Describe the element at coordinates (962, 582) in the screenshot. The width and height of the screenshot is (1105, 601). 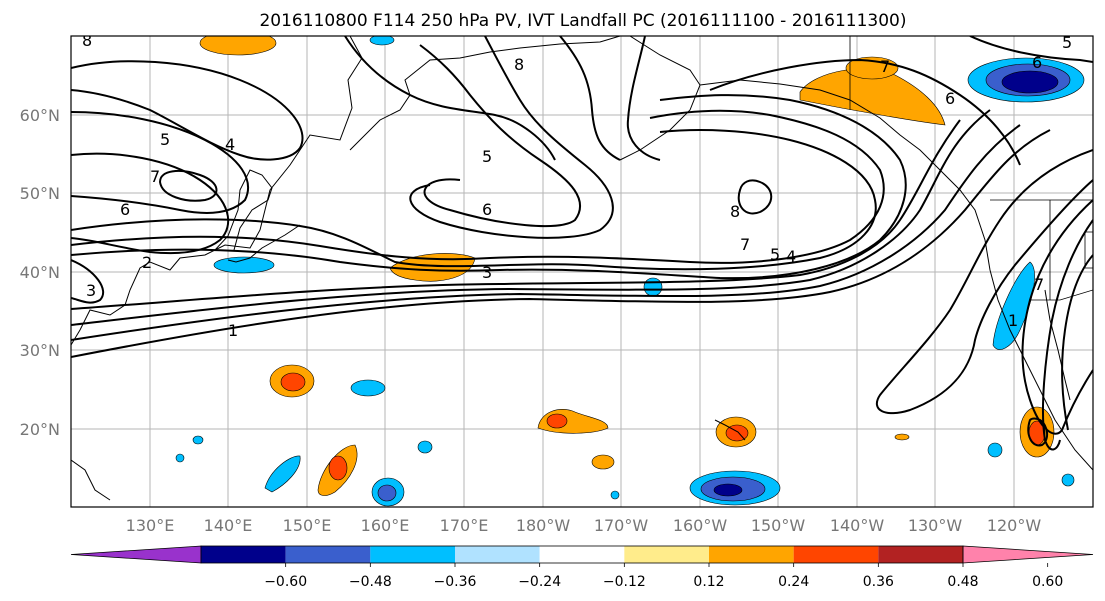
I see `colorbar-tick-label: 0.48` at that location.